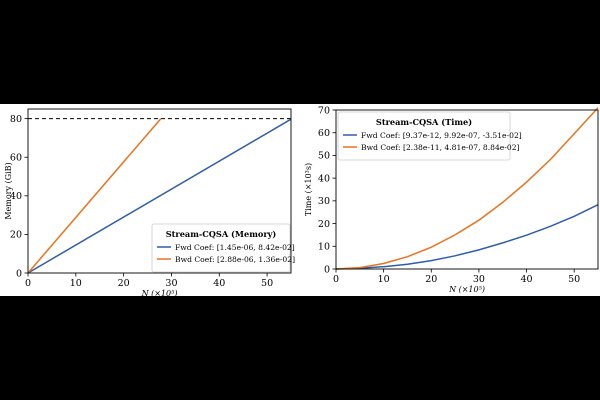 The image size is (600, 400). I want to click on time-x-axis-label: N (×10⁵), so click(466, 289).